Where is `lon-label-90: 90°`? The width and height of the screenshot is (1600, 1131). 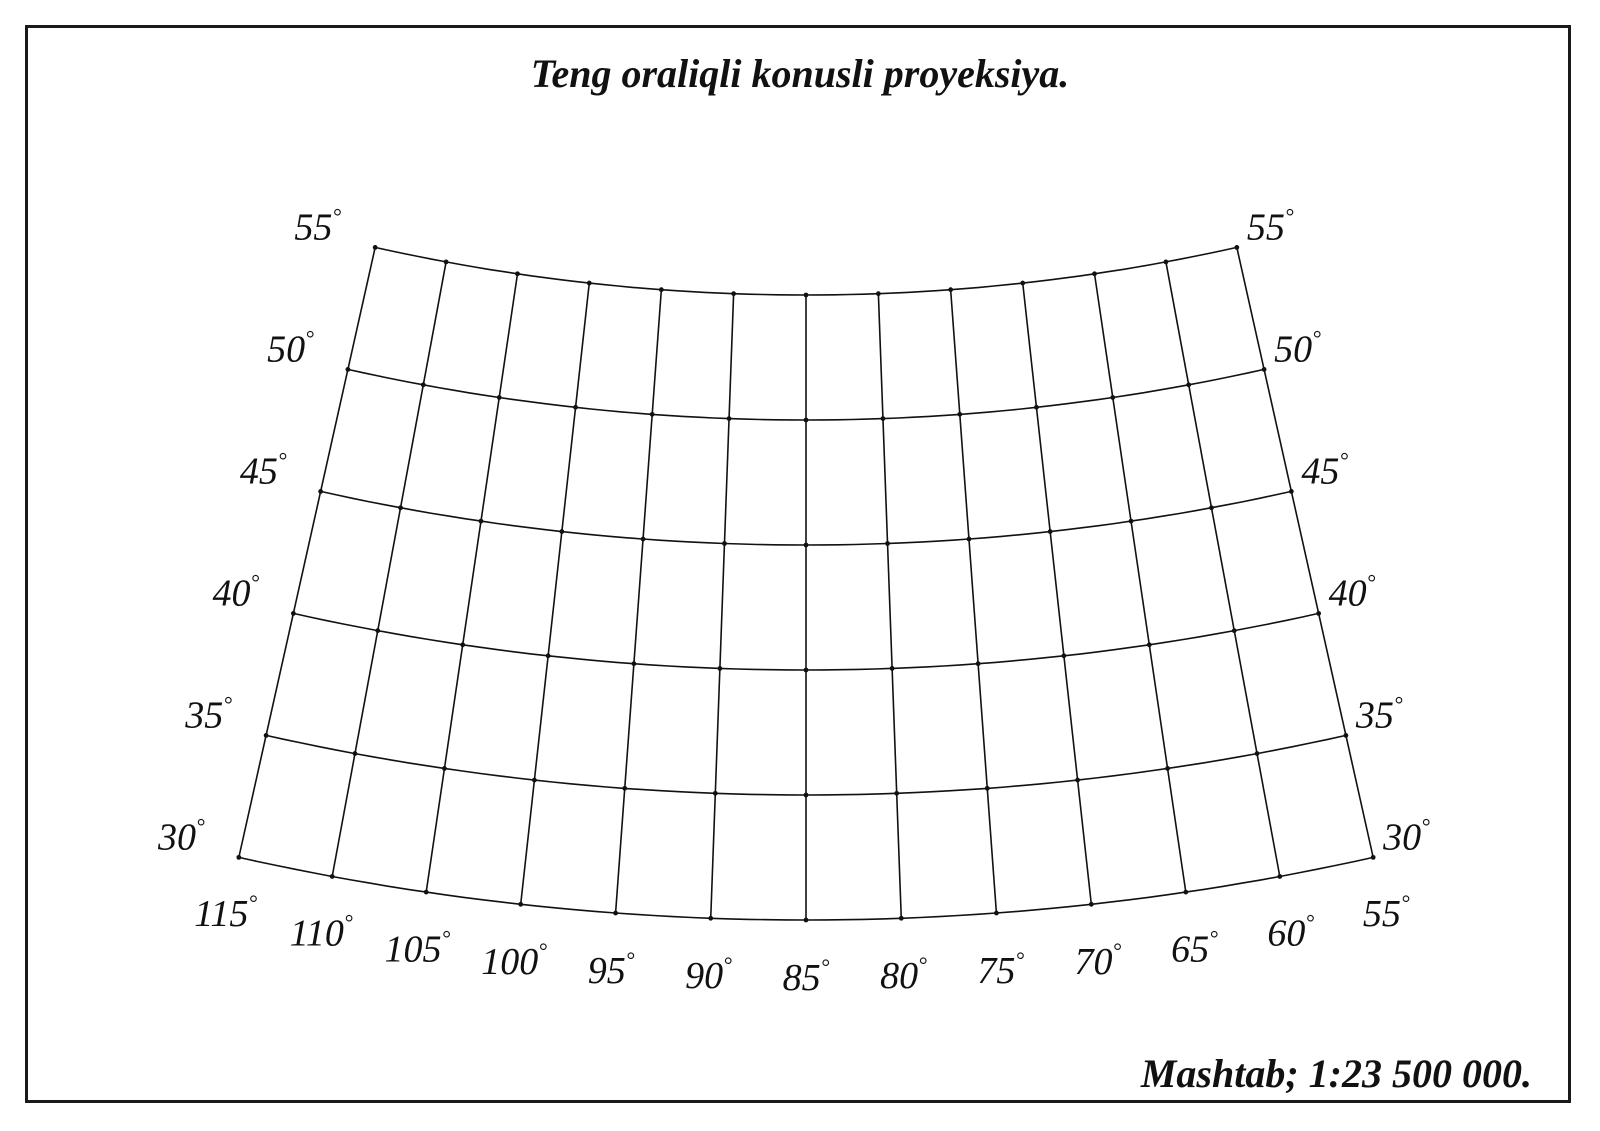
lon-label-90: 90° is located at coordinates (708, 974).